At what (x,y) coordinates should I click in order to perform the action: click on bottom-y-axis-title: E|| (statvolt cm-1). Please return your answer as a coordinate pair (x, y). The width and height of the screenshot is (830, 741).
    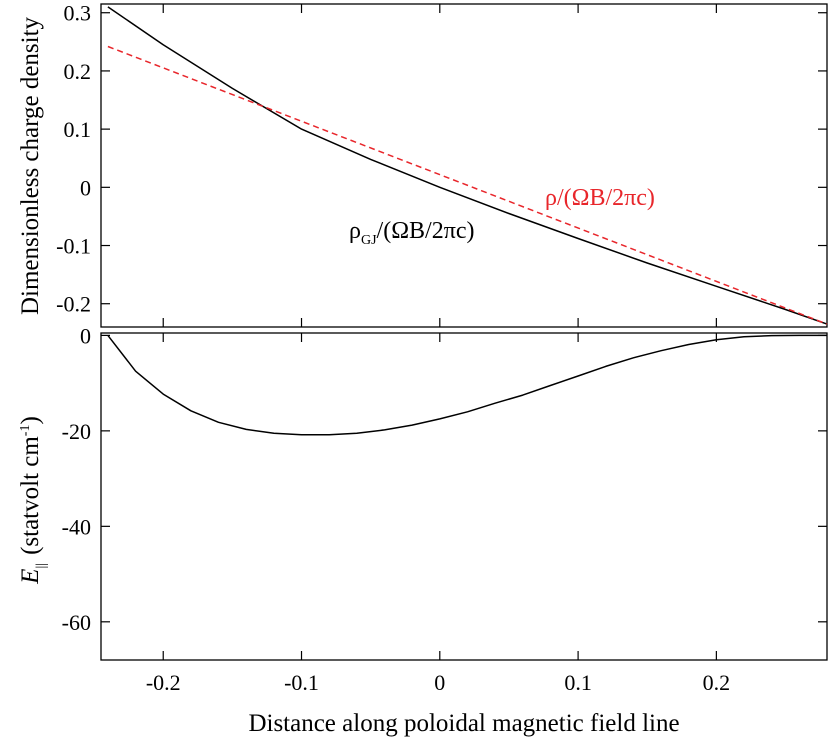
    Looking at the image, I should click on (33, 500).